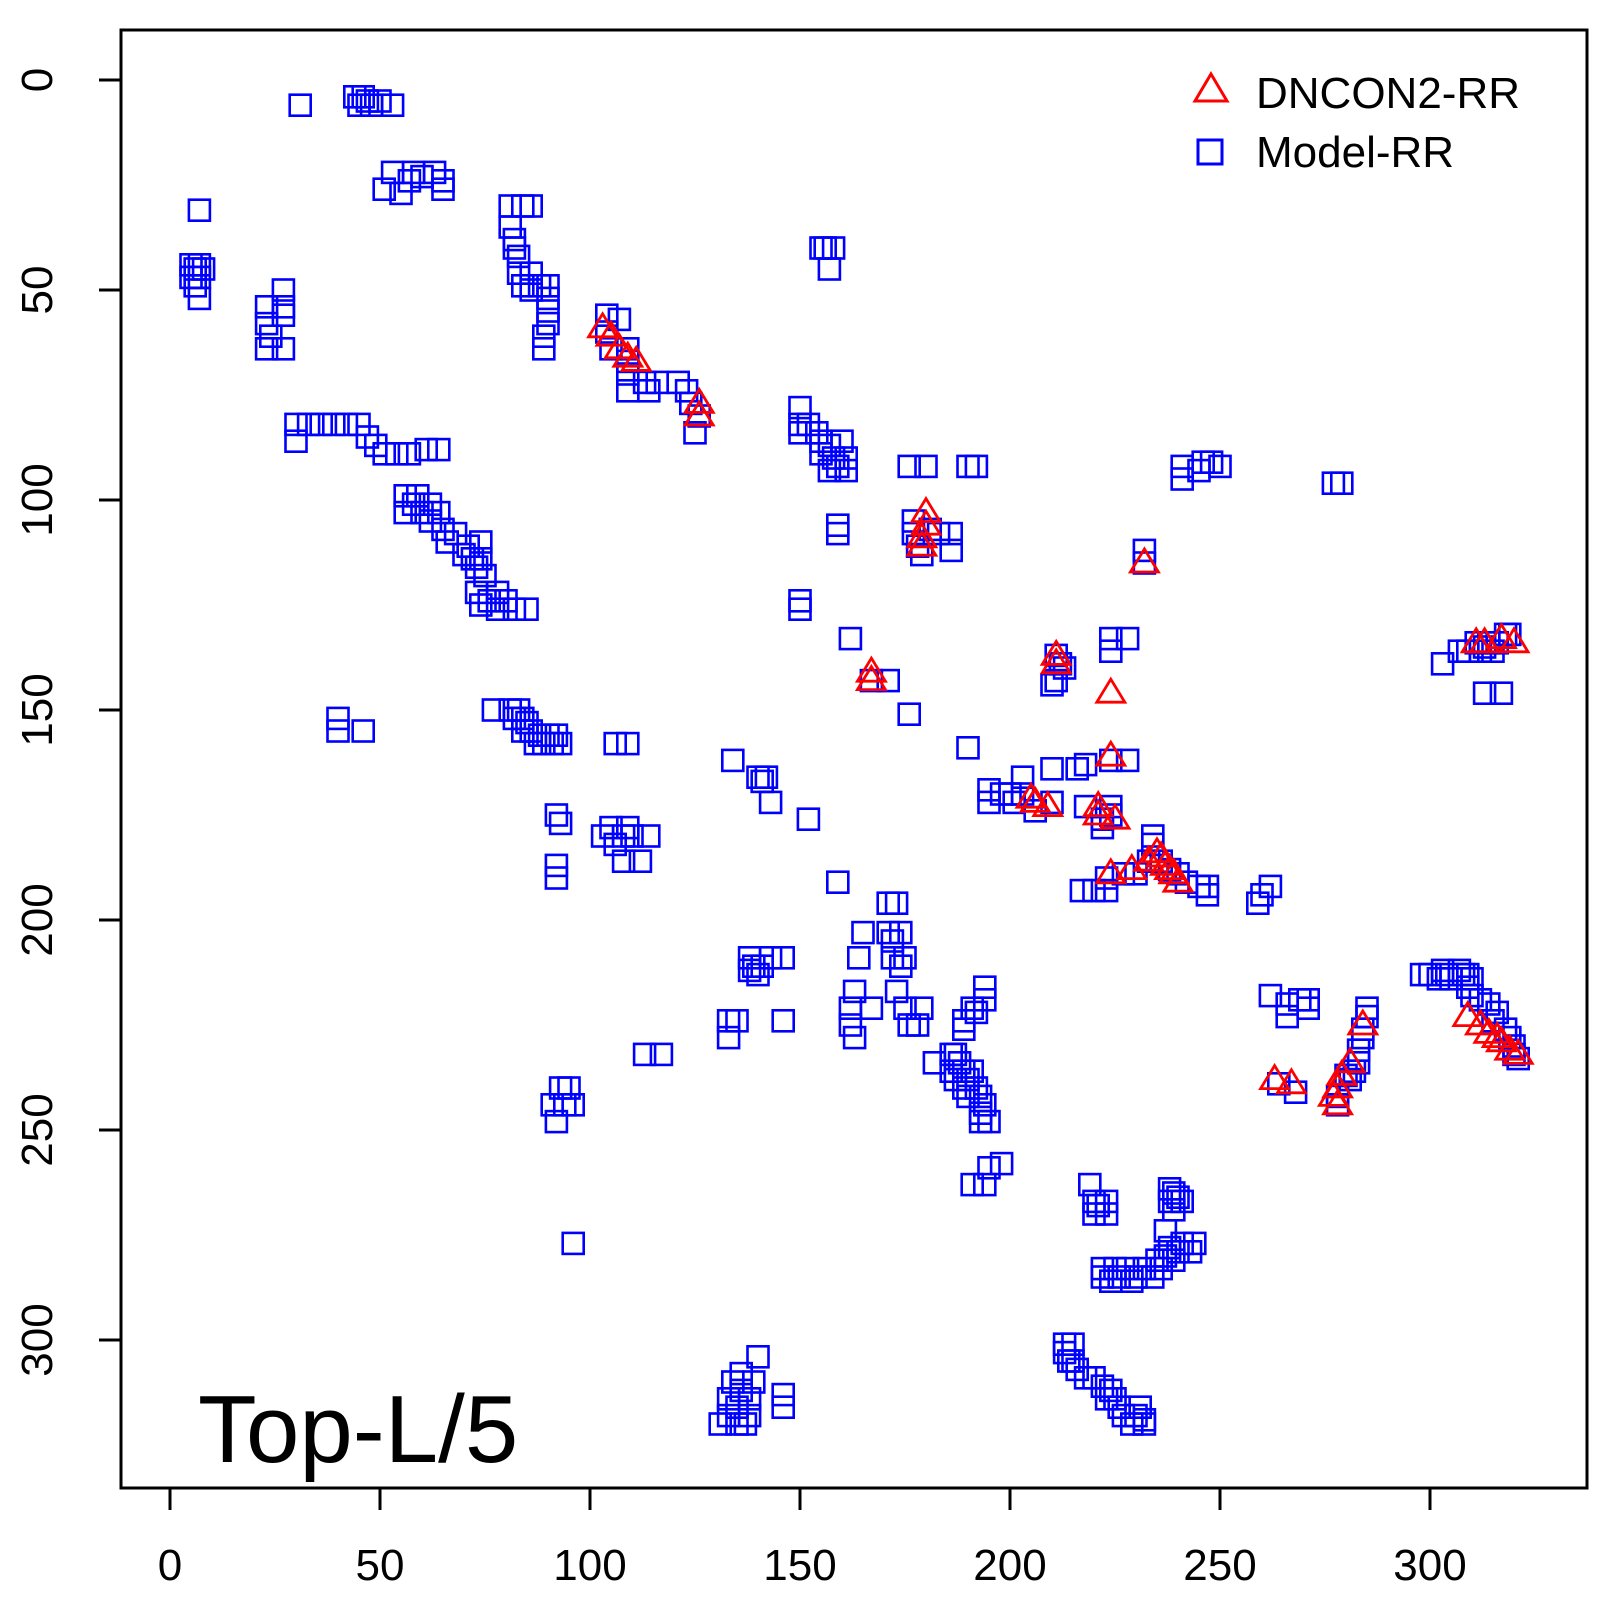  Describe the element at coordinates (589, 1565) in the screenshot. I see `x-tick-label: 100` at that location.